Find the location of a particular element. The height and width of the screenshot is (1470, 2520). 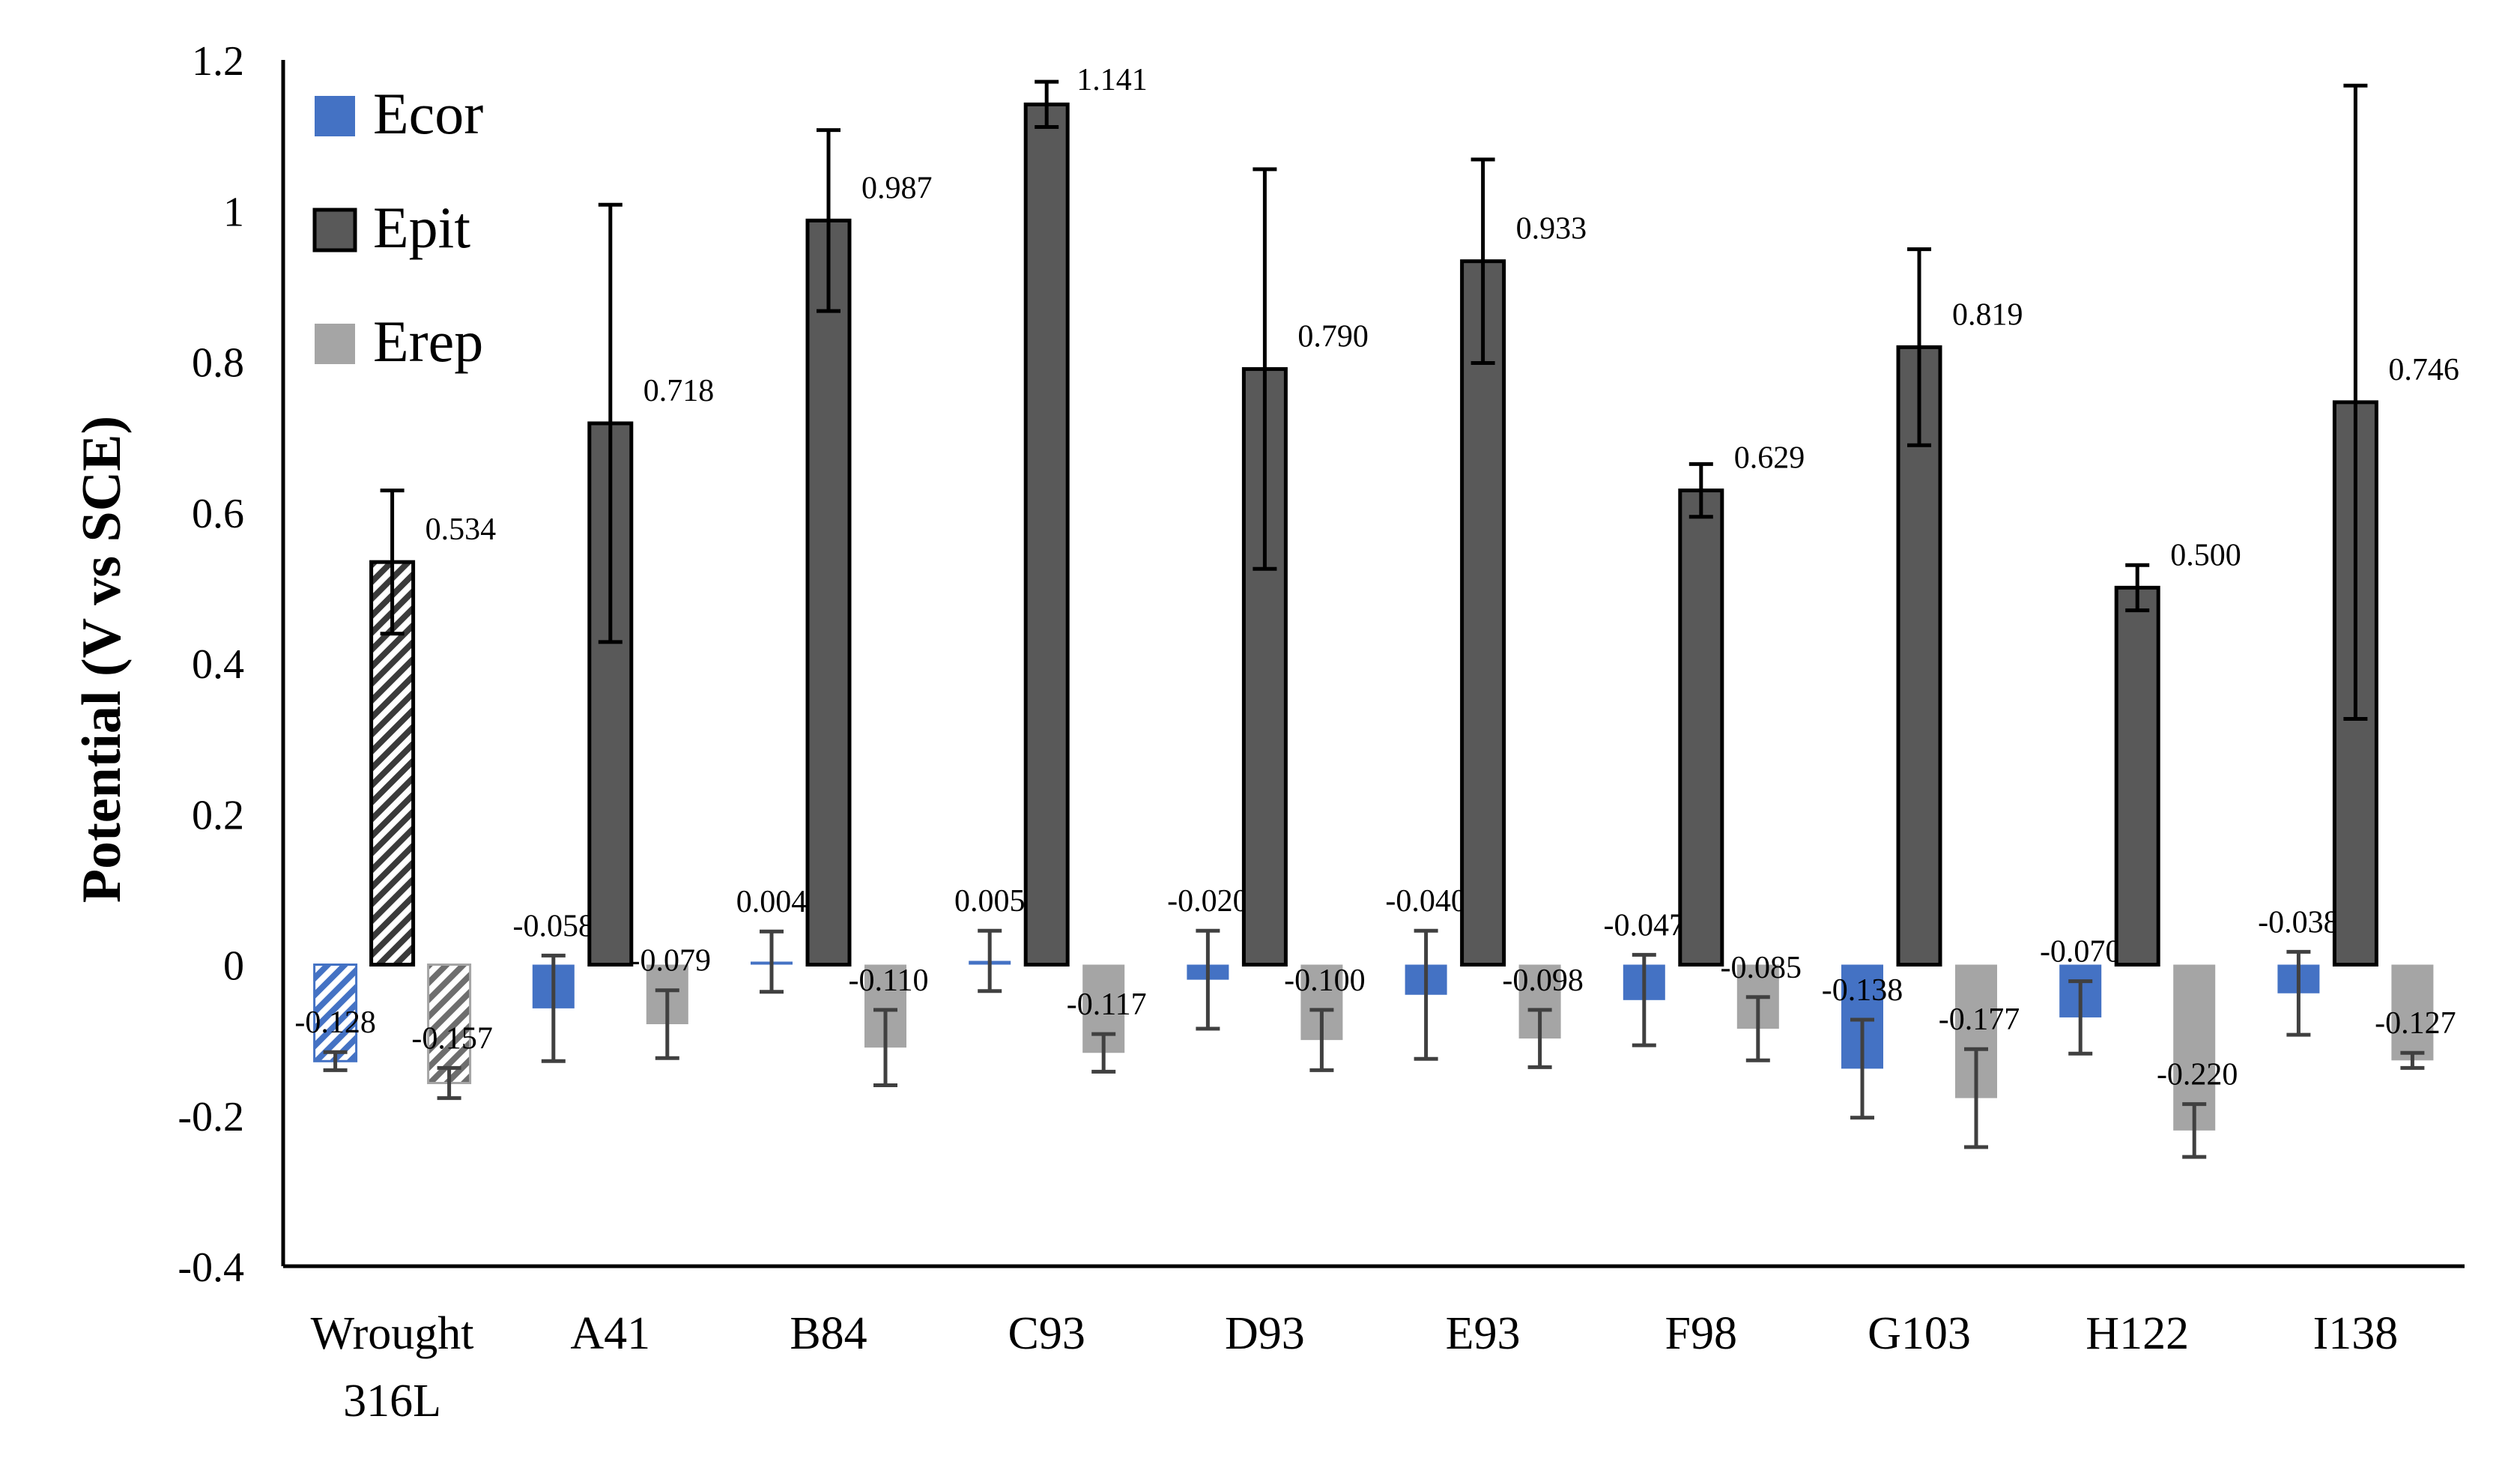

y-tick-label: 0 is located at coordinates (233, 967).